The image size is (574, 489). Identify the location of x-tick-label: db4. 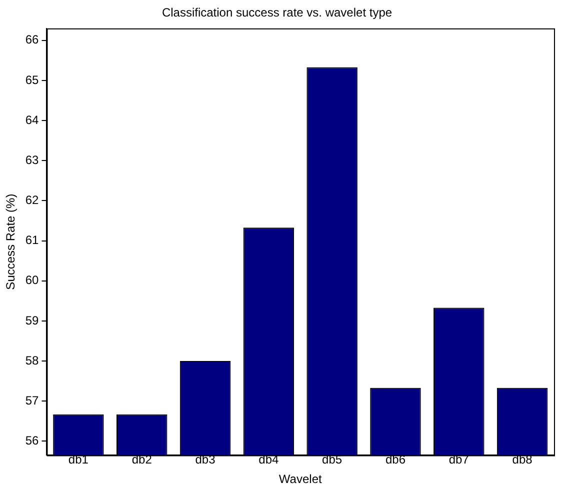
(269, 459).